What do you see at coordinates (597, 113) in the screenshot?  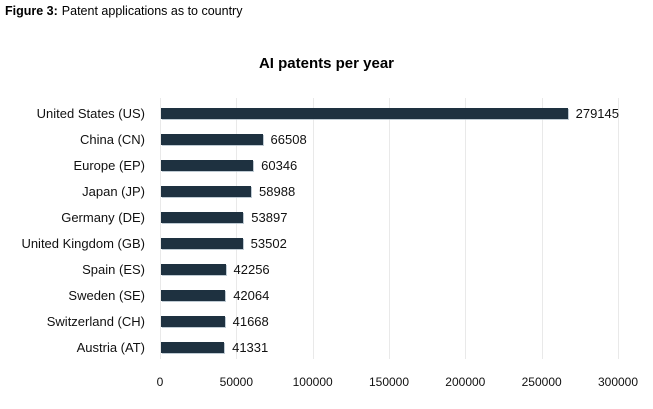 I see `value-label: 279145` at bounding box center [597, 113].